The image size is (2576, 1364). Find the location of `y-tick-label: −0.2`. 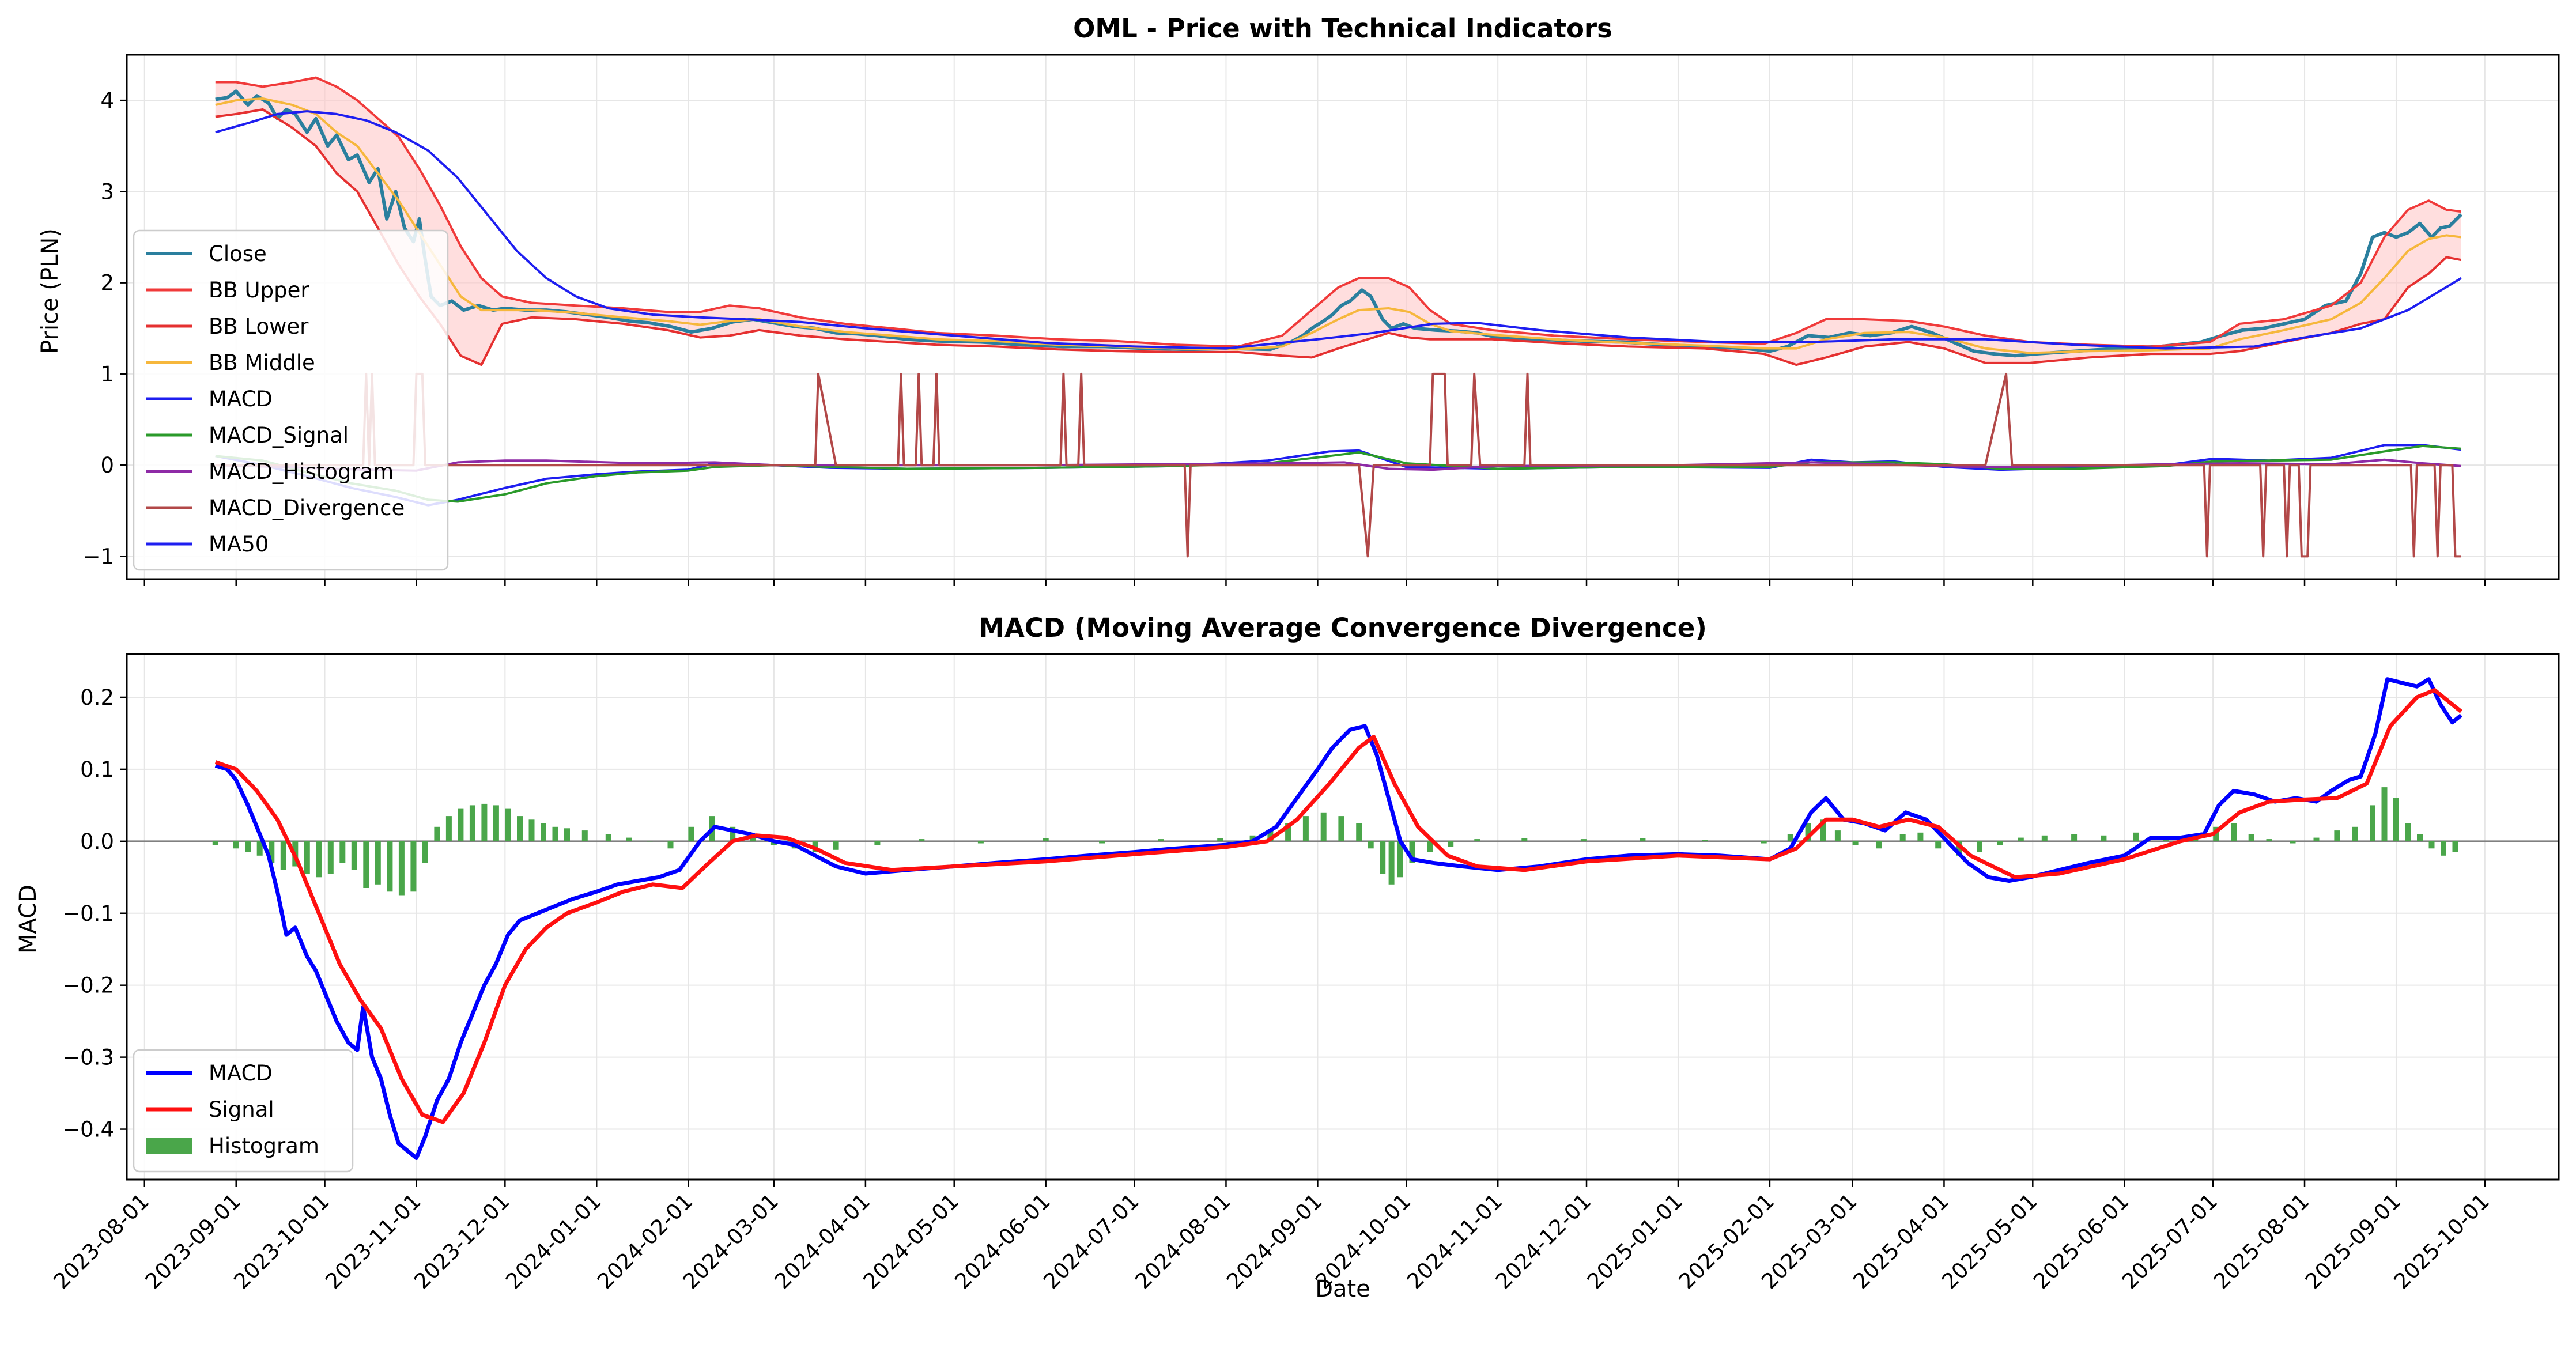

y-tick-label: −0.2 is located at coordinates (88, 985).